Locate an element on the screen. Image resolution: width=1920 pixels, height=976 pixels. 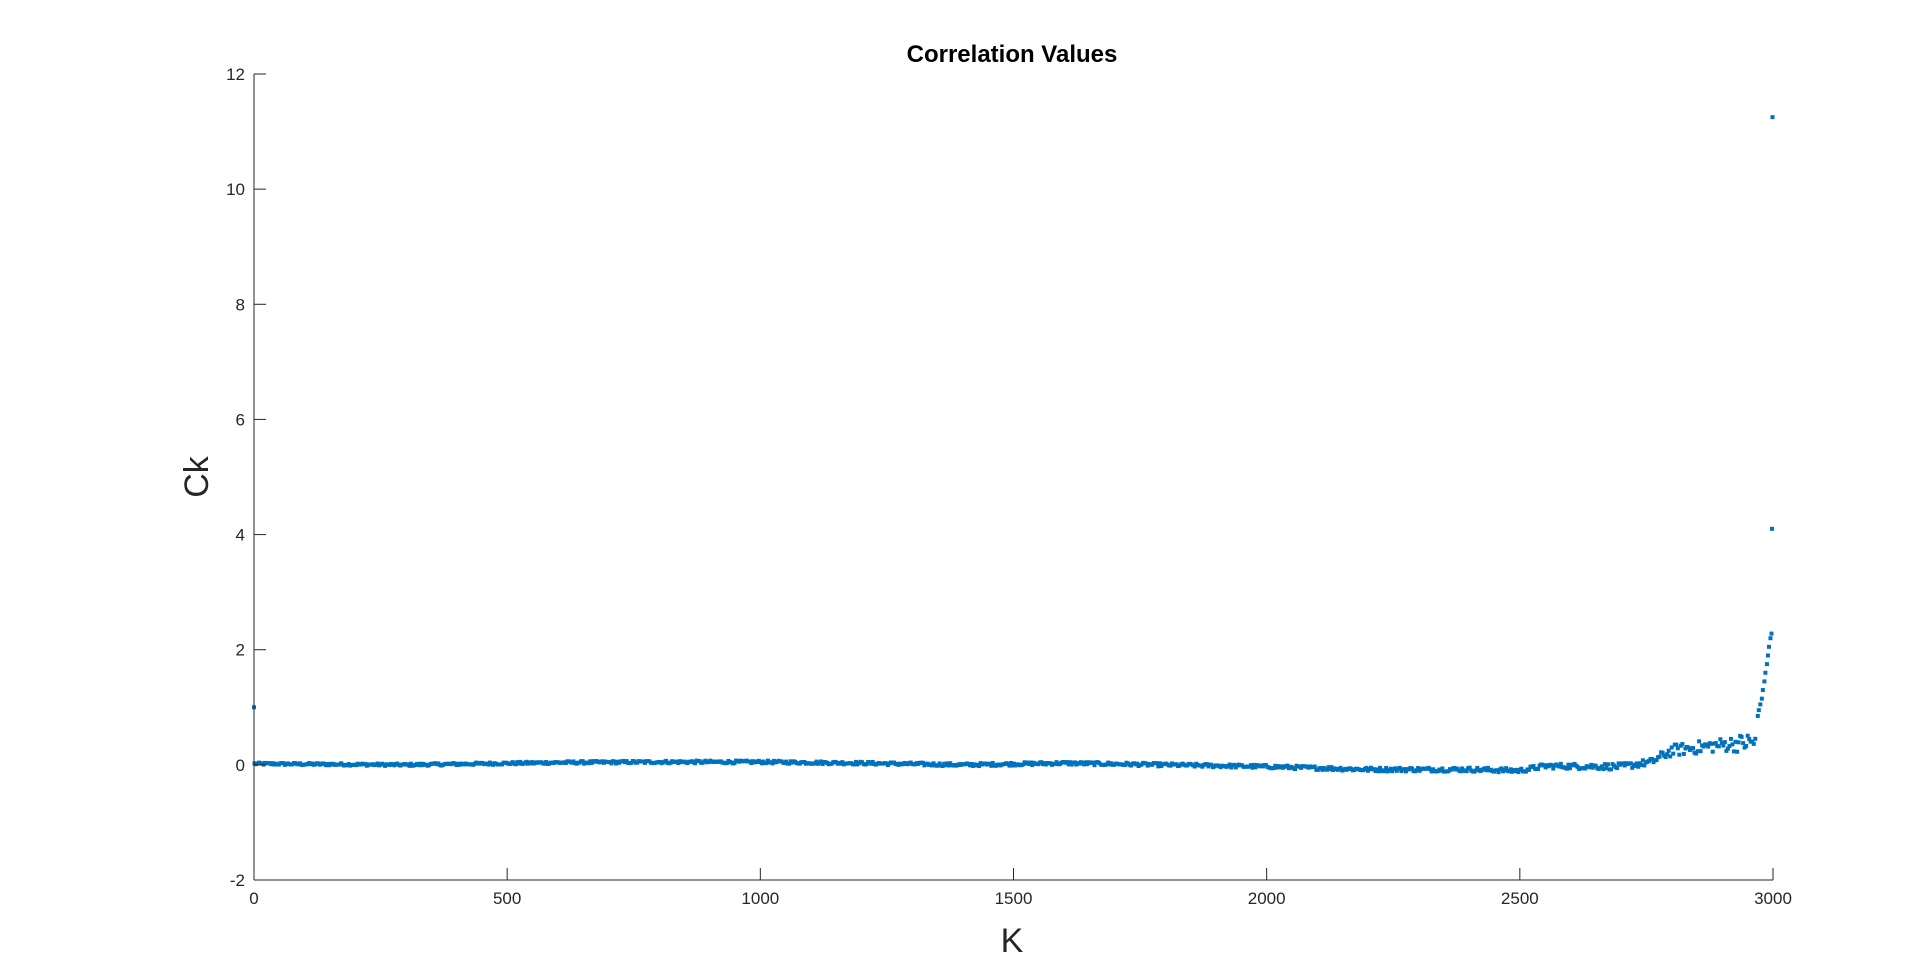
y-tick-label: 10 is located at coordinates (235, 189).